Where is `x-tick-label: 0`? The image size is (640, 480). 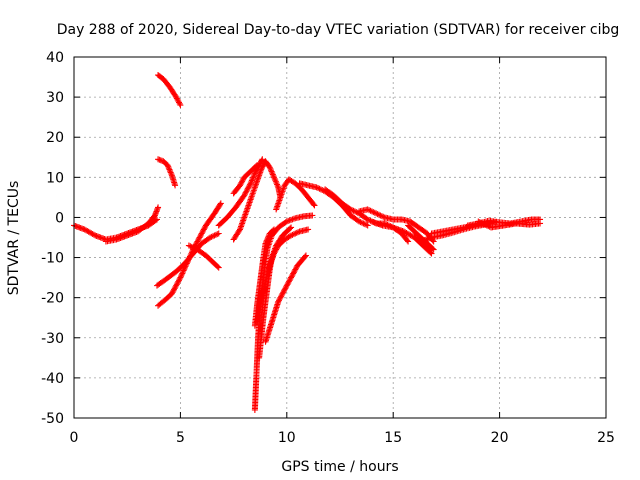
x-tick-label: 0 is located at coordinates (74, 438).